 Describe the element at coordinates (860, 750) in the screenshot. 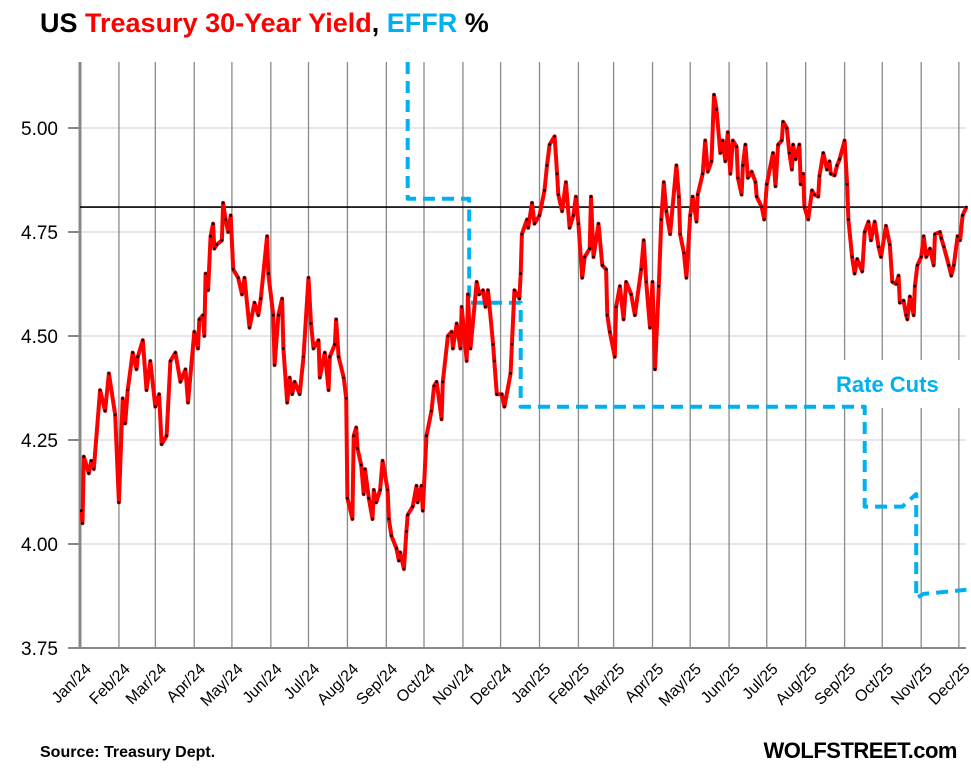

I see `brand-logo-text: WOLFSTREET.com` at that location.